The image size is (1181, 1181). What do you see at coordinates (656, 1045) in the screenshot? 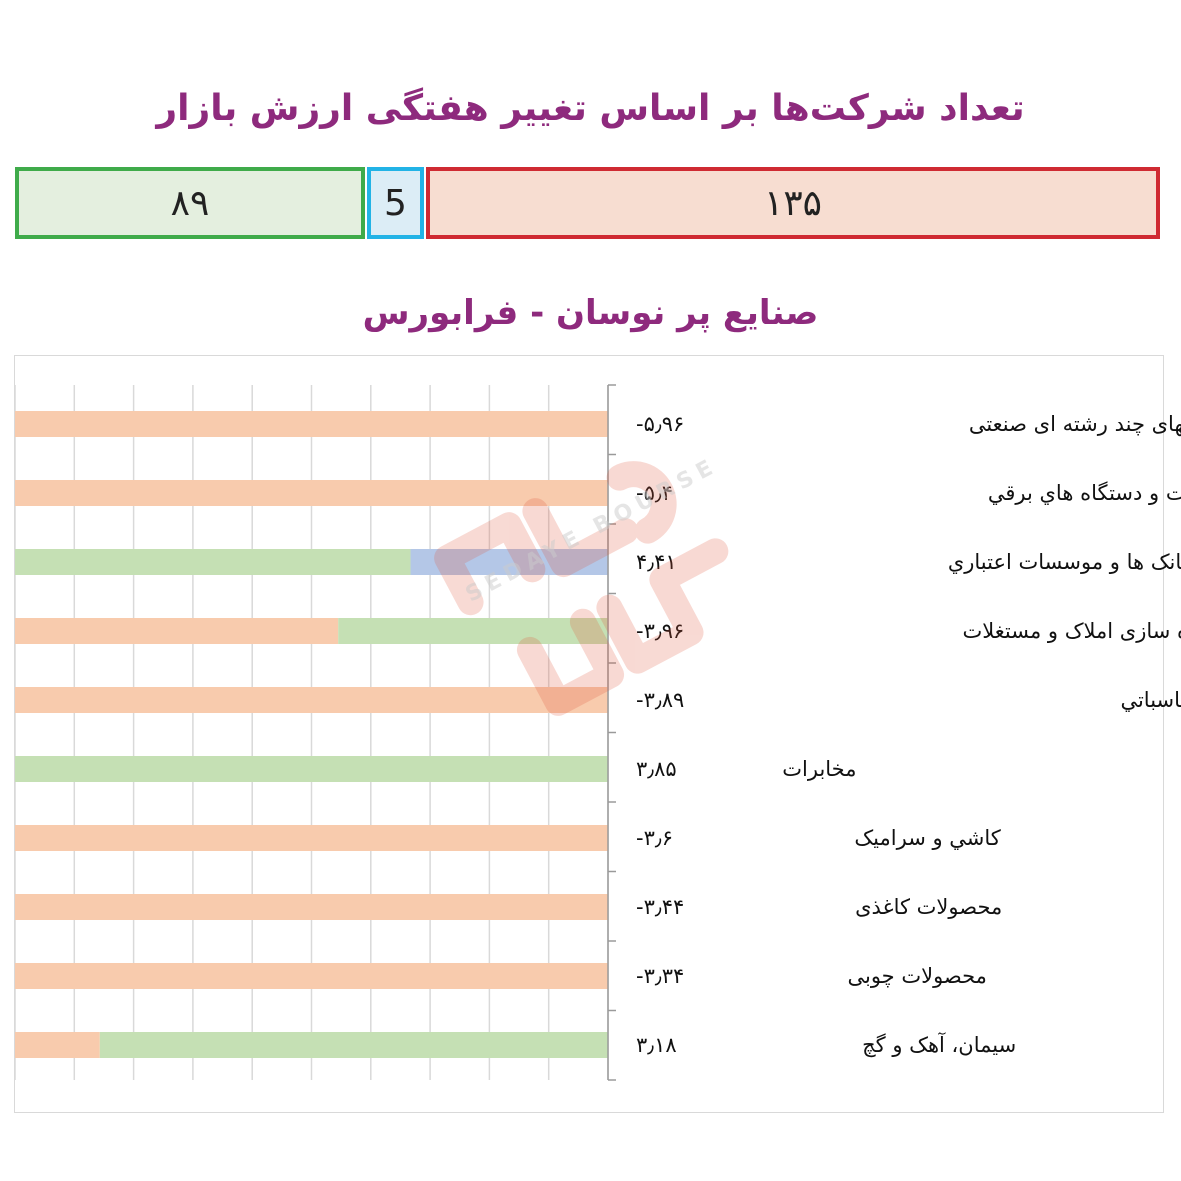
I see `value-label: ۳٫۱۸` at bounding box center [656, 1045].